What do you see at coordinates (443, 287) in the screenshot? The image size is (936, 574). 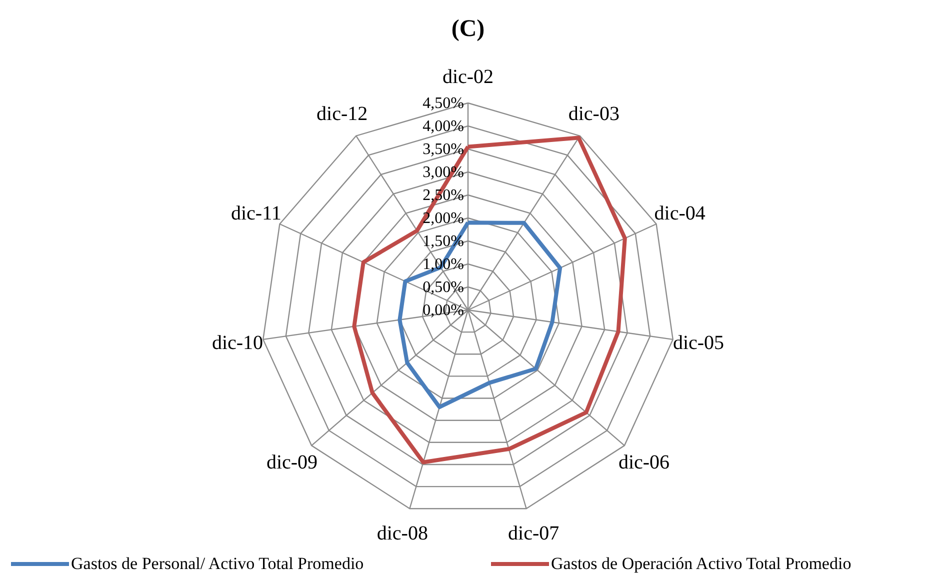 I see `y-tick-label: 0,50%` at bounding box center [443, 287].